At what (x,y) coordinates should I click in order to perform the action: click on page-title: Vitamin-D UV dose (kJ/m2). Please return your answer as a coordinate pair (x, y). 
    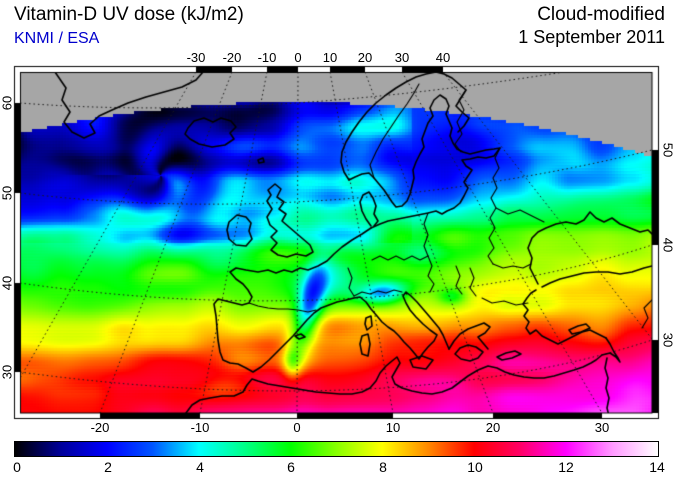
    Looking at the image, I should click on (129, 14).